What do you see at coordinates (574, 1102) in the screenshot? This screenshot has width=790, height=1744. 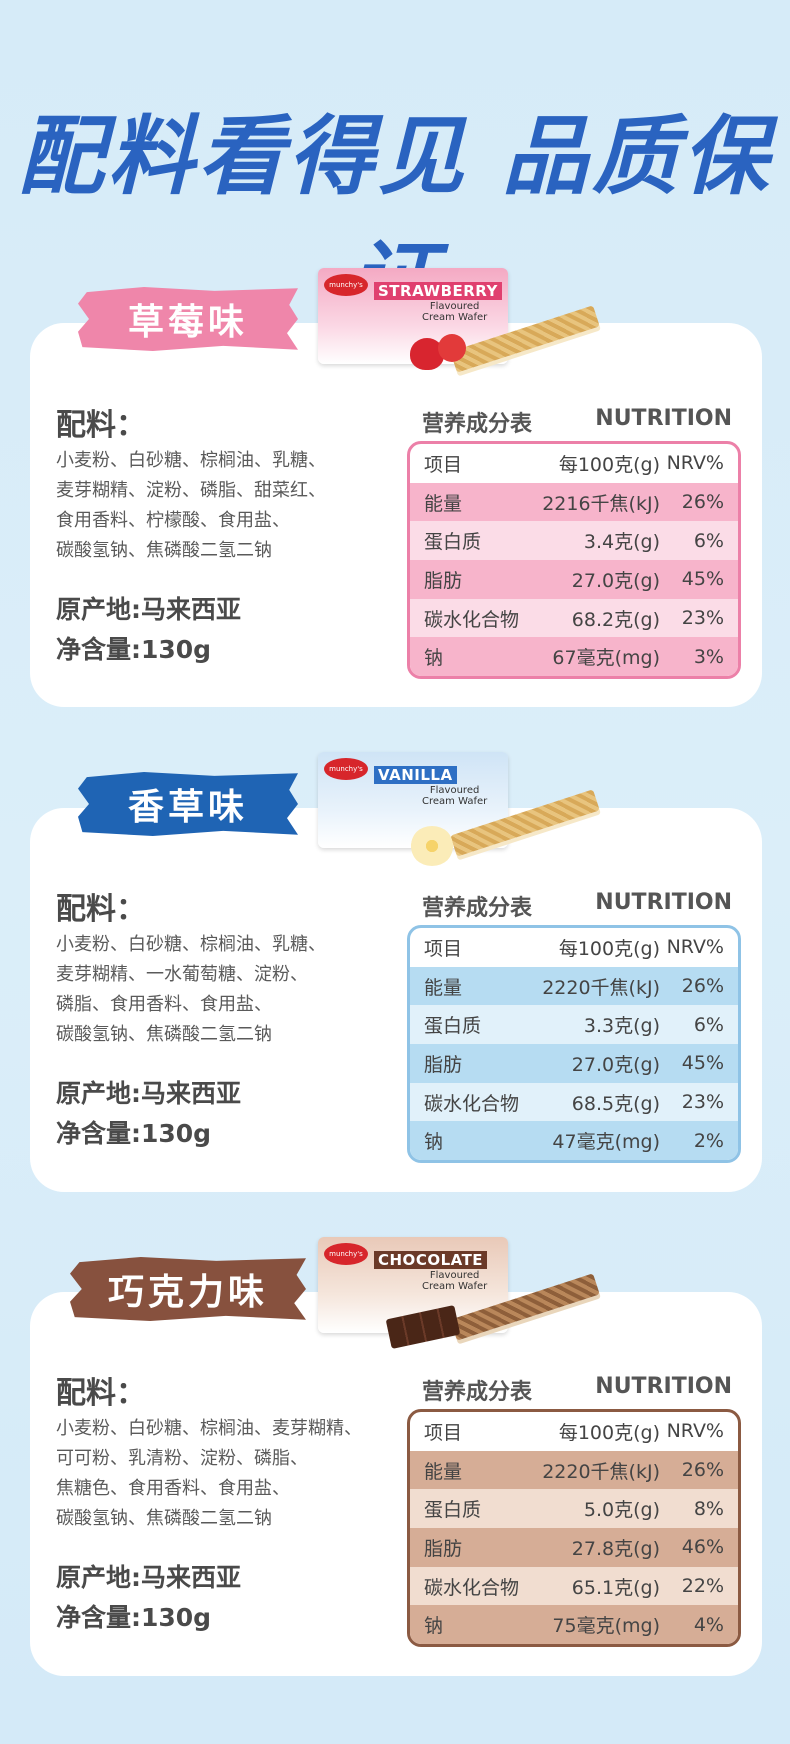 I see `table-row: 碳水化合物 68.5克(g) 23%` at bounding box center [574, 1102].